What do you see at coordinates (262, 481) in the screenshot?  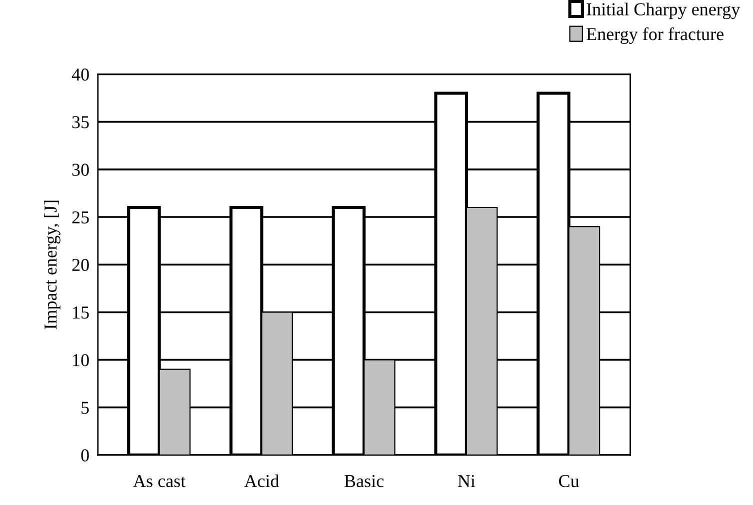 I see `x-tick-label: Acid` at bounding box center [262, 481].